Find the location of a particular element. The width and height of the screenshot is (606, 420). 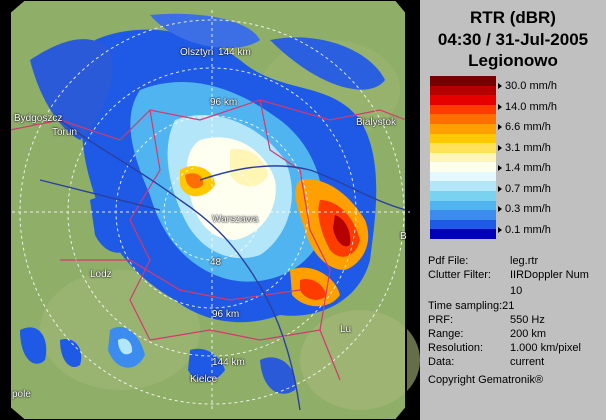

legend-label: 0.7 mm/h is located at coordinates (524, 189).